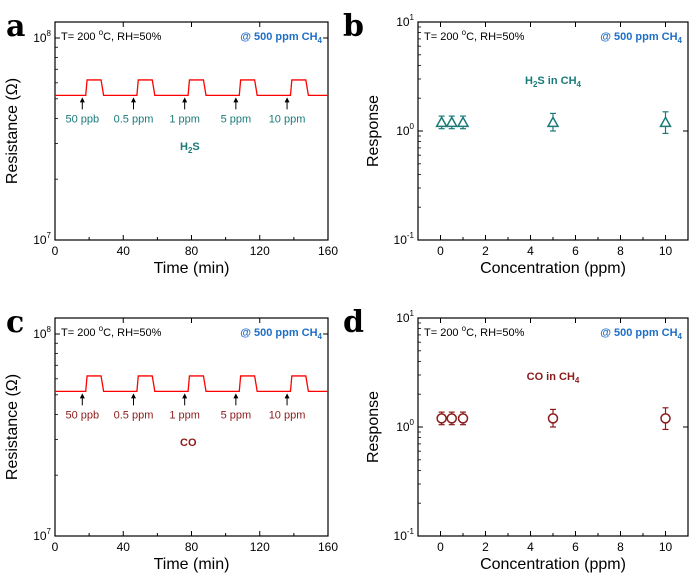 This screenshot has height=580, width=693. I want to click on panel-letter: a, so click(15, 26).